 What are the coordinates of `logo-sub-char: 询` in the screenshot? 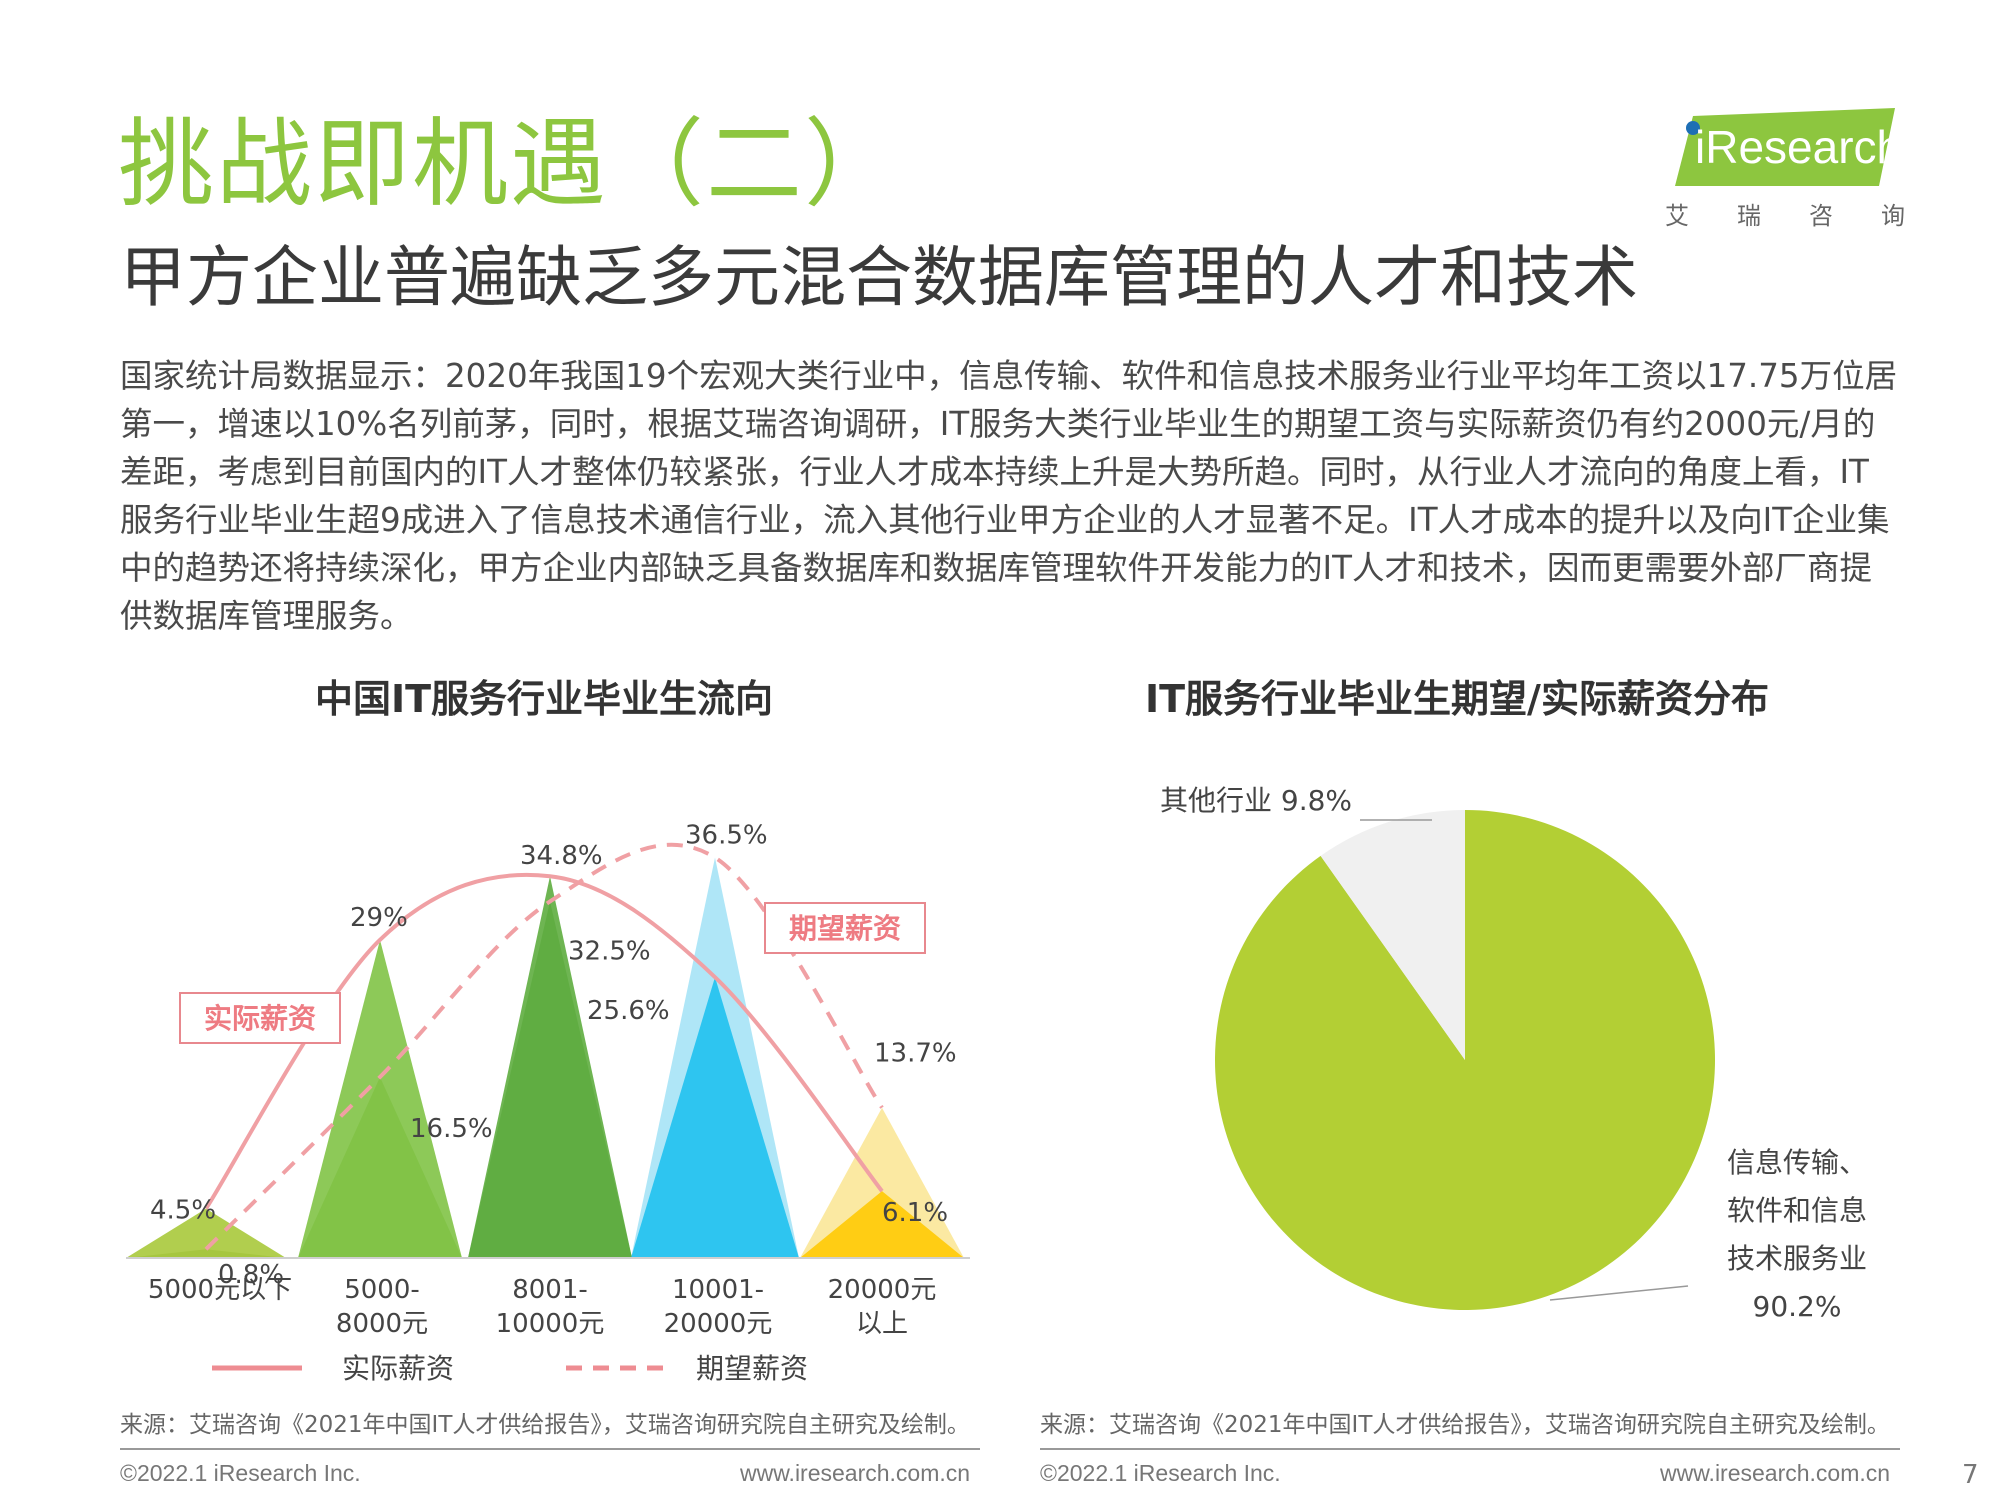 It's located at (1893, 216).